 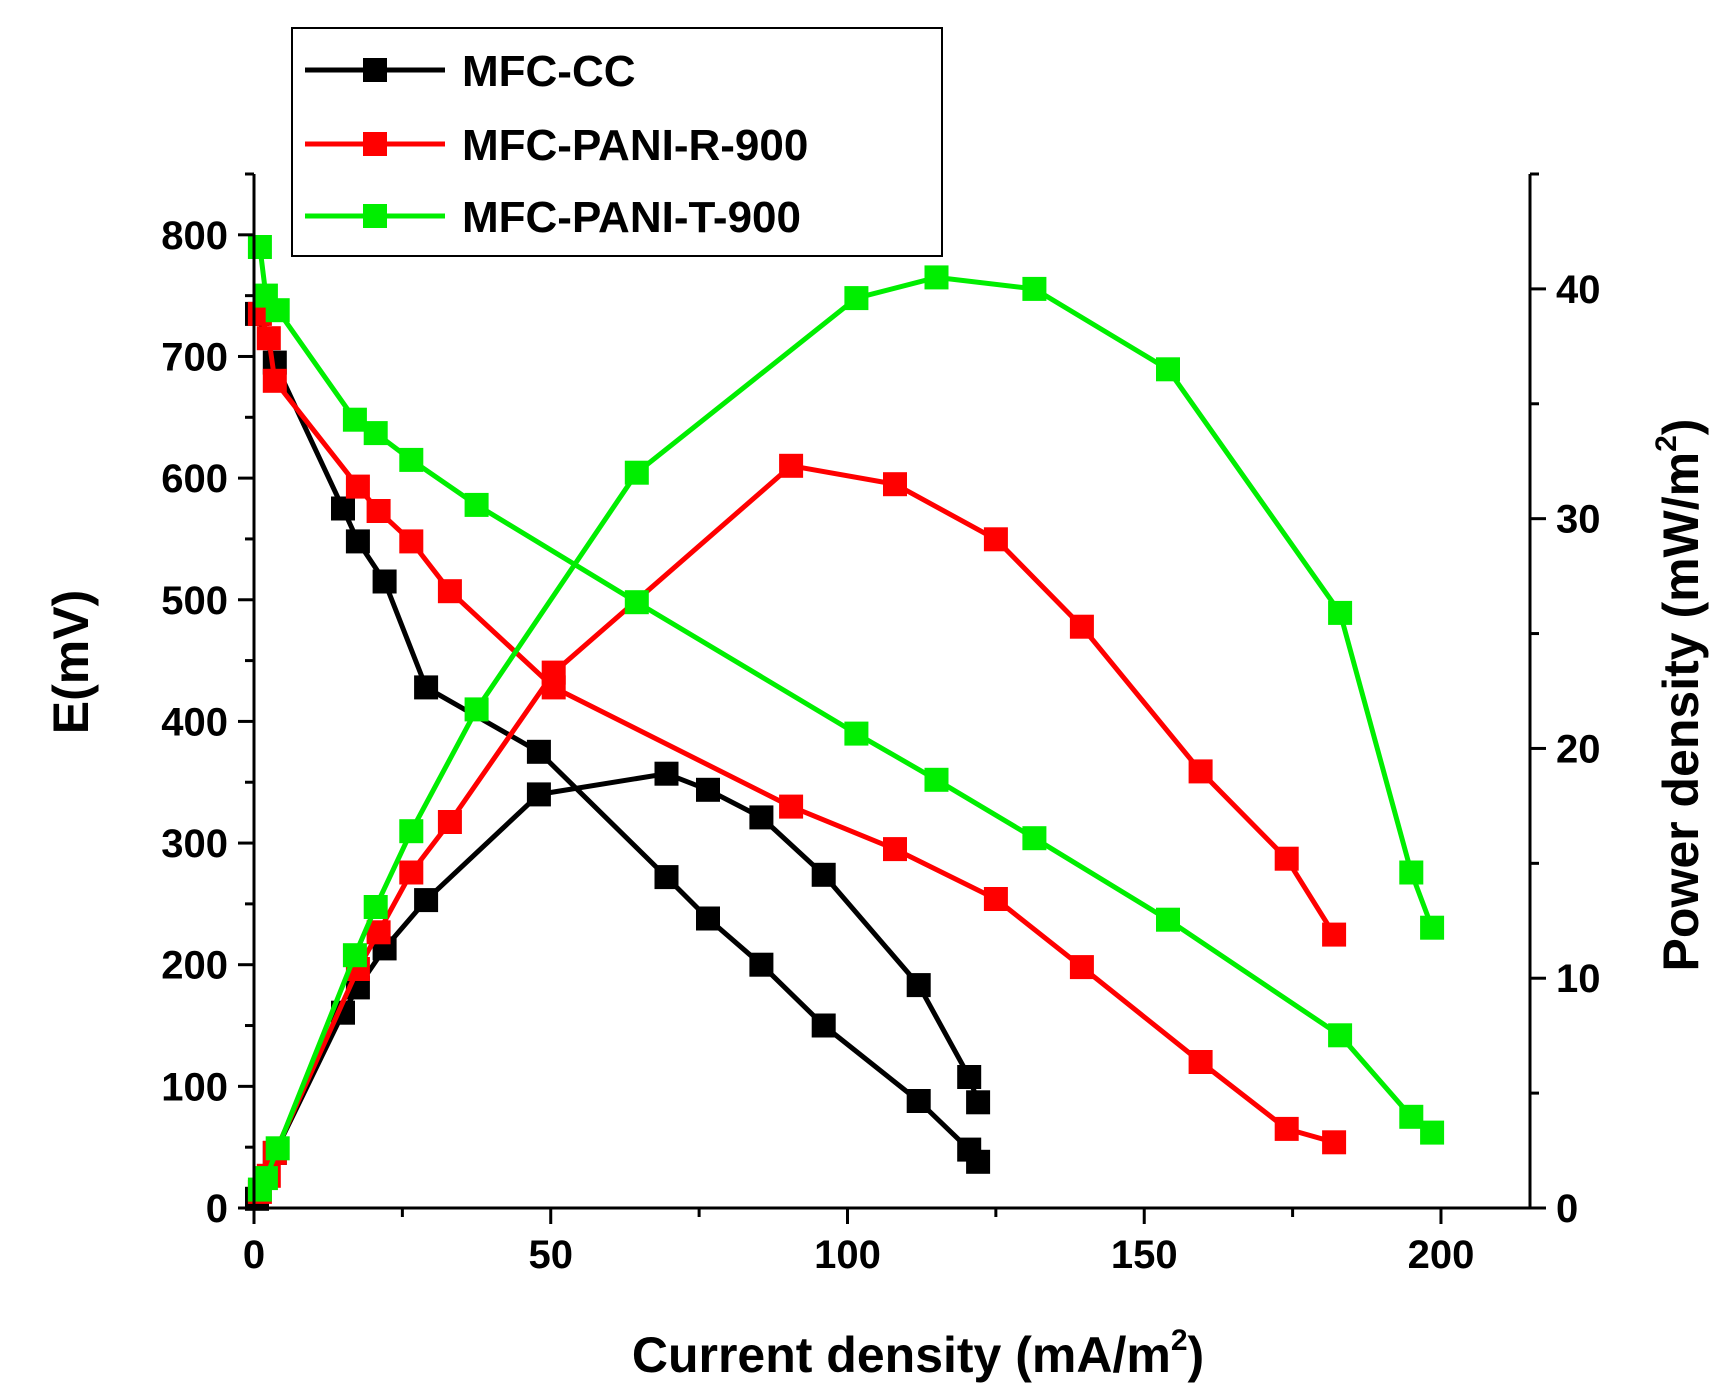 I want to click on x-tick-label: 200, so click(x=1441, y=1255).